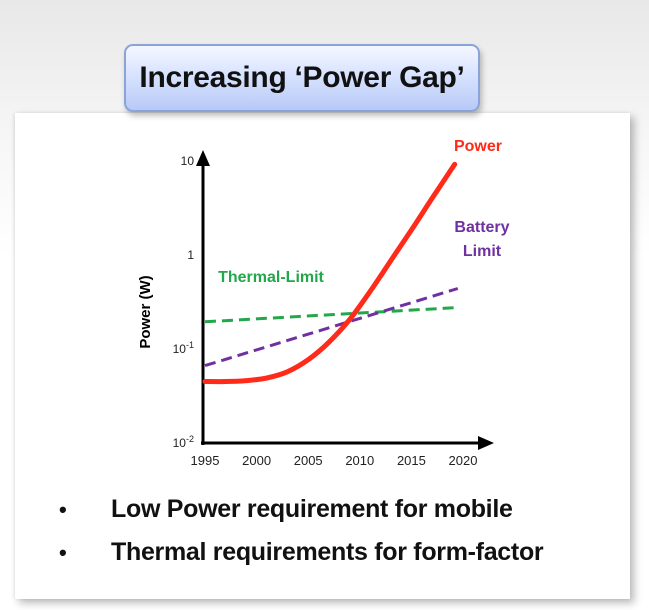 The image size is (649, 610). What do you see at coordinates (331, 327) in the screenshot?
I see `battery-limit-line` at bounding box center [331, 327].